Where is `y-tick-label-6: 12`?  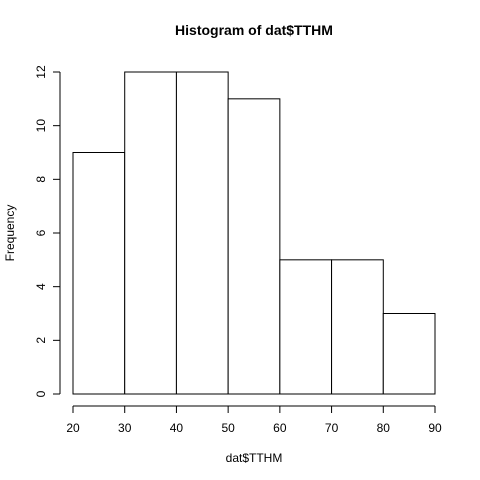 y-tick-label-6: 12 is located at coordinates (41, 72).